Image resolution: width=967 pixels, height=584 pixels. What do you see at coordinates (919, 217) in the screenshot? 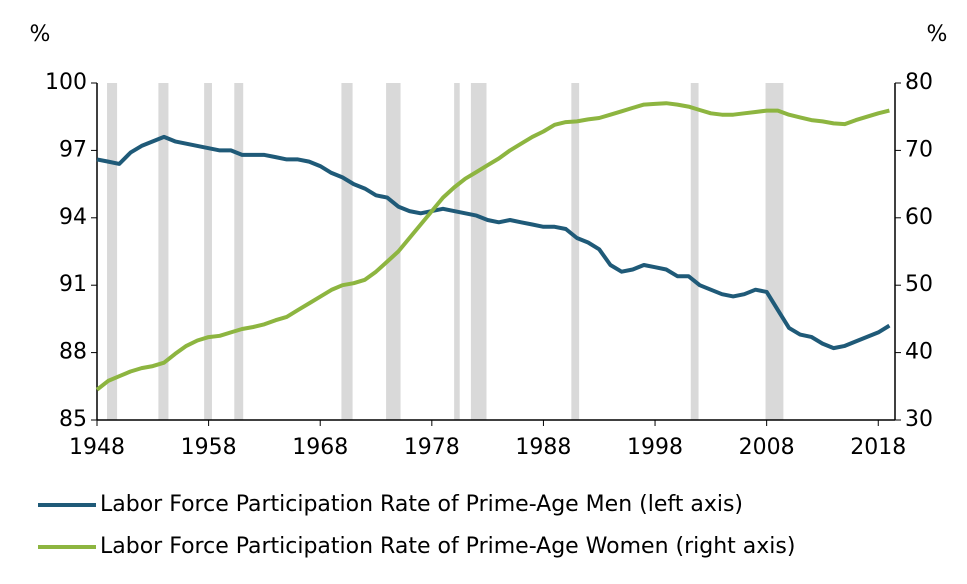
I see `y2-tick-label: 60` at bounding box center [919, 217].